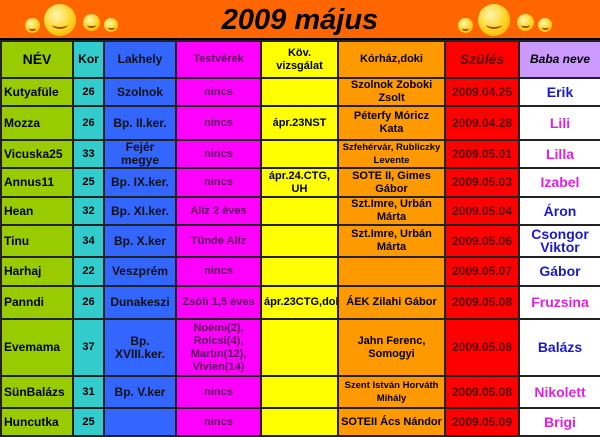 The width and height of the screenshot is (600, 437). What do you see at coordinates (140, 422) in the screenshot?
I see `location-cell` at bounding box center [140, 422].